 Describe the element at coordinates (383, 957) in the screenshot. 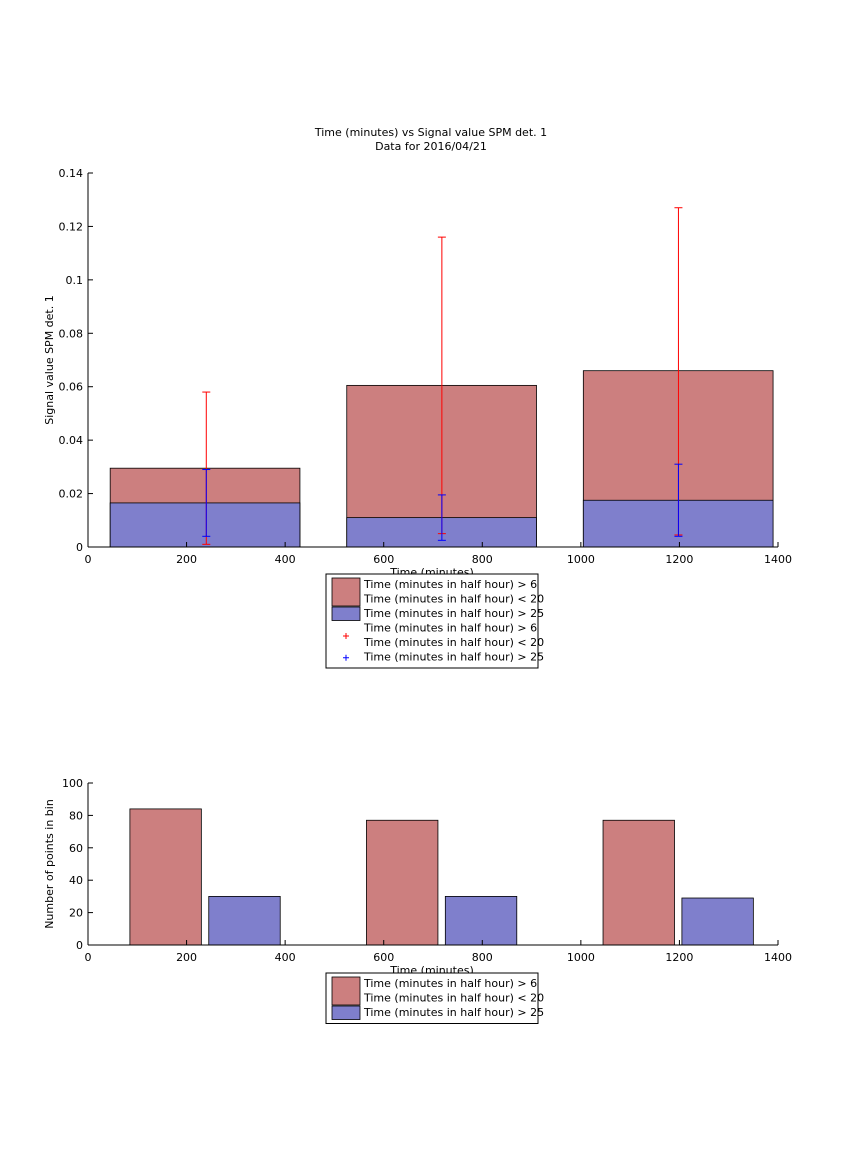

I see `chart2-x-tick-label: 600` at that location.